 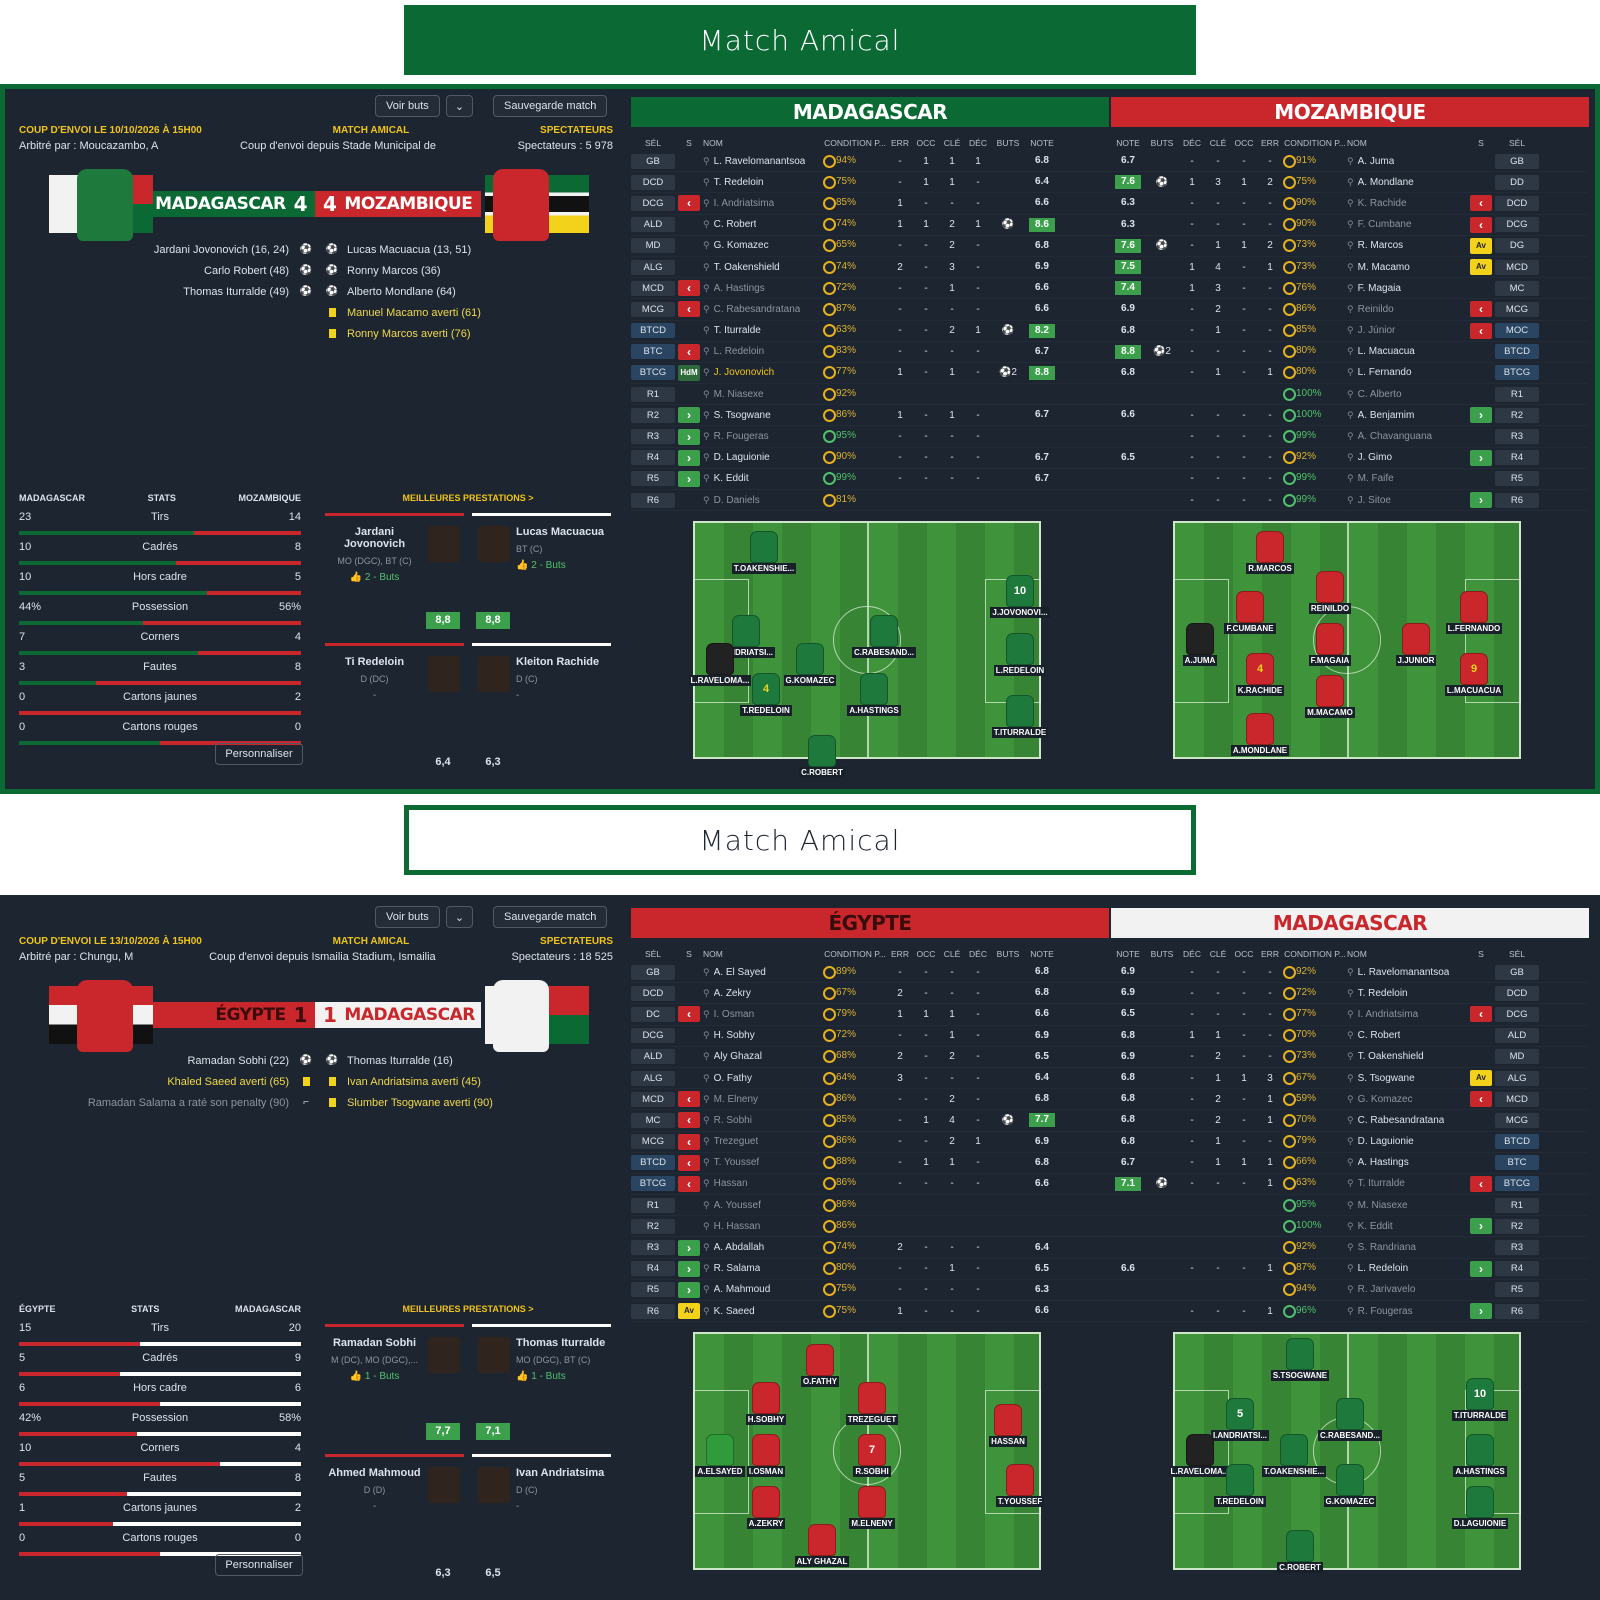 I want to click on column-header: OCC, so click(x=926, y=954).